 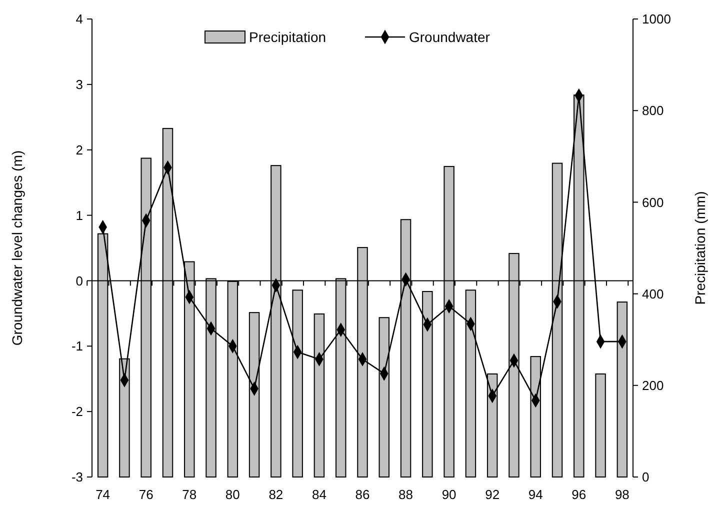 What do you see at coordinates (77, 477) in the screenshot?
I see `y-tick-label: -3` at bounding box center [77, 477].